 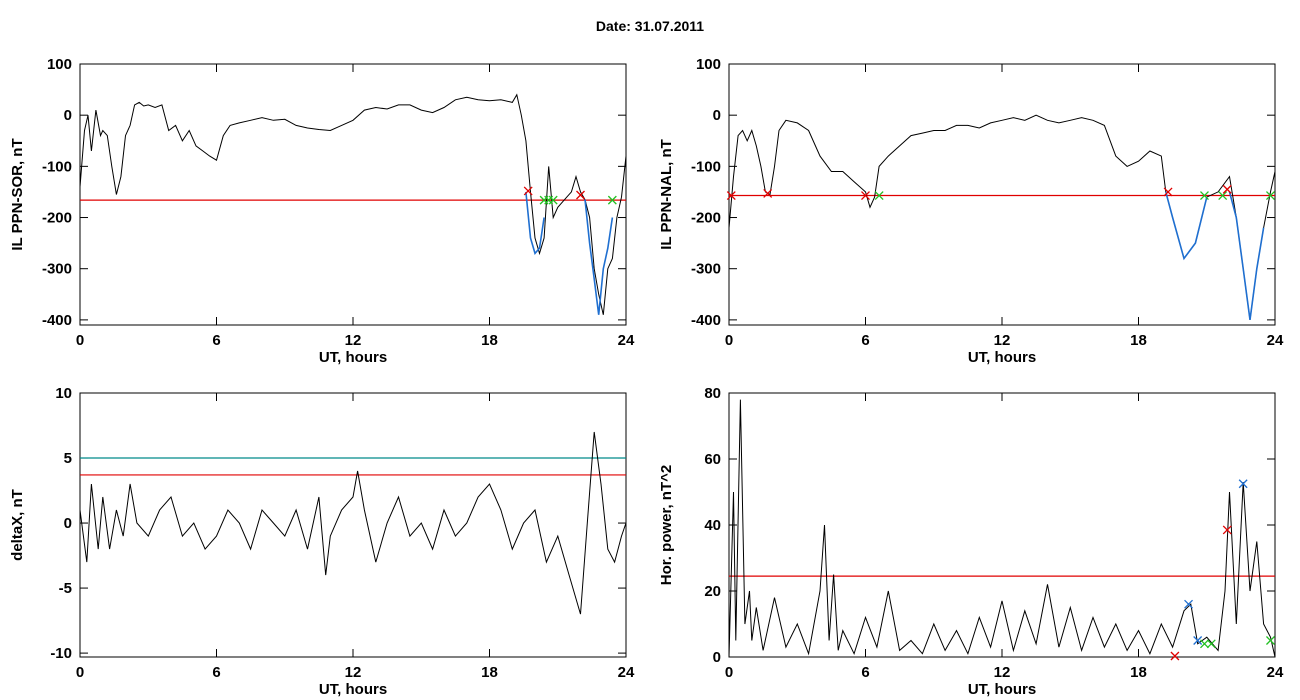 What do you see at coordinates (68, 458) in the screenshot?
I see `y-tick-label: 5` at bounding box center [68, 458].